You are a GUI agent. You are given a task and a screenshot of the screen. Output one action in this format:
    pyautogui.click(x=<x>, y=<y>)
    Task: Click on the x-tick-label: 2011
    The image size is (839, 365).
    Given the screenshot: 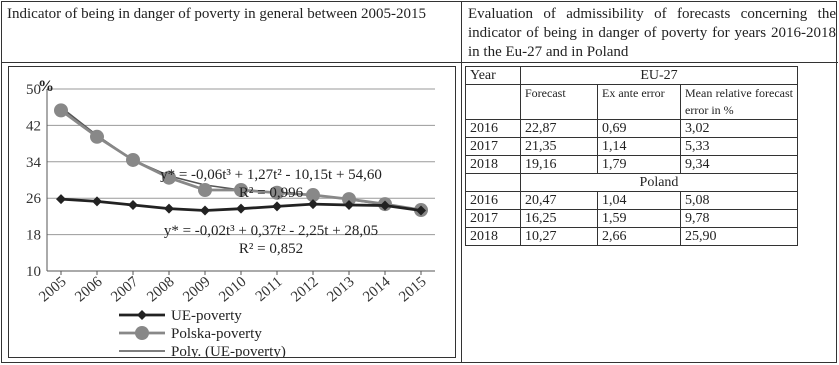 What is the action you would take?
    pyautogui.click(x=269, y=289)
    